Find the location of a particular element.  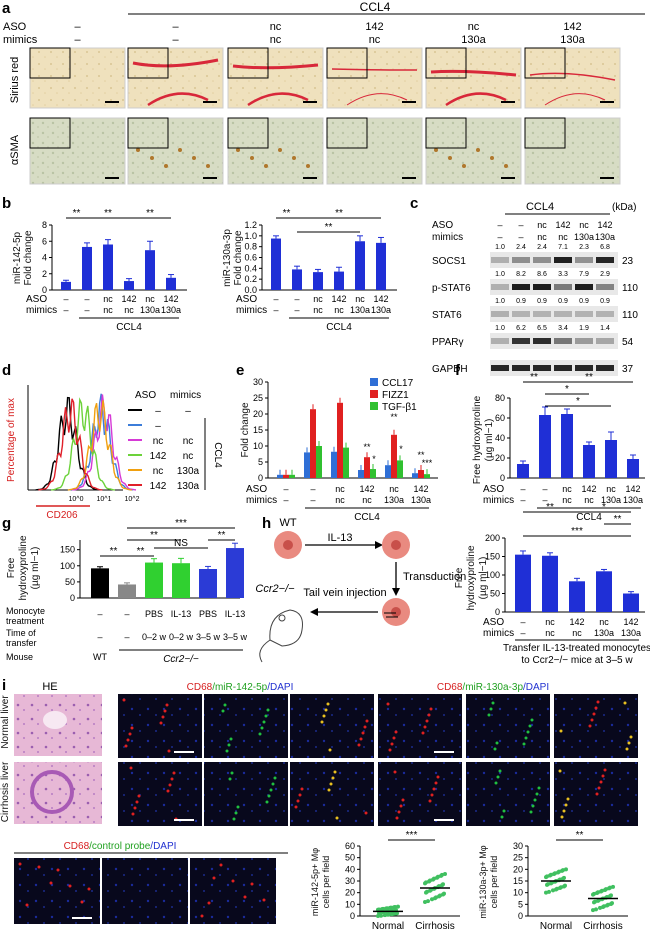

band-name: SOCS1 is located at coordinates (449, 261).